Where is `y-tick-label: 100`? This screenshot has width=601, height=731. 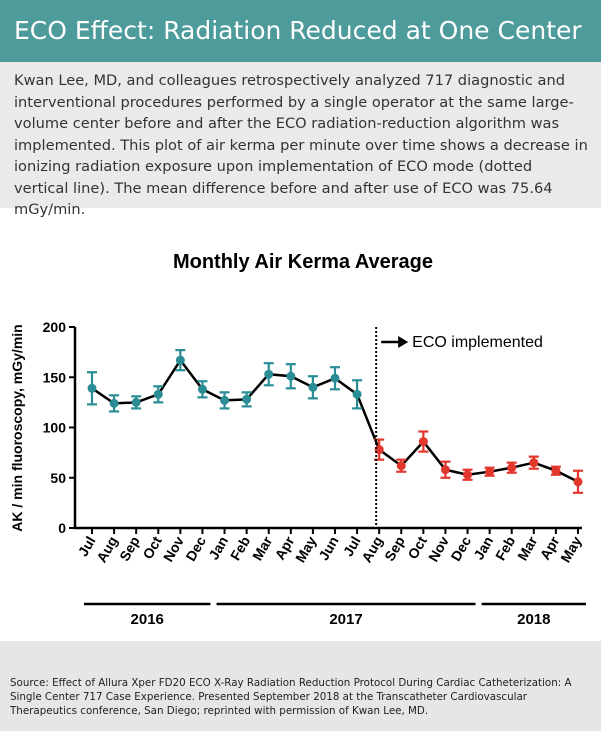 y-tick-label: 100 is located at coordinates (55, 428).